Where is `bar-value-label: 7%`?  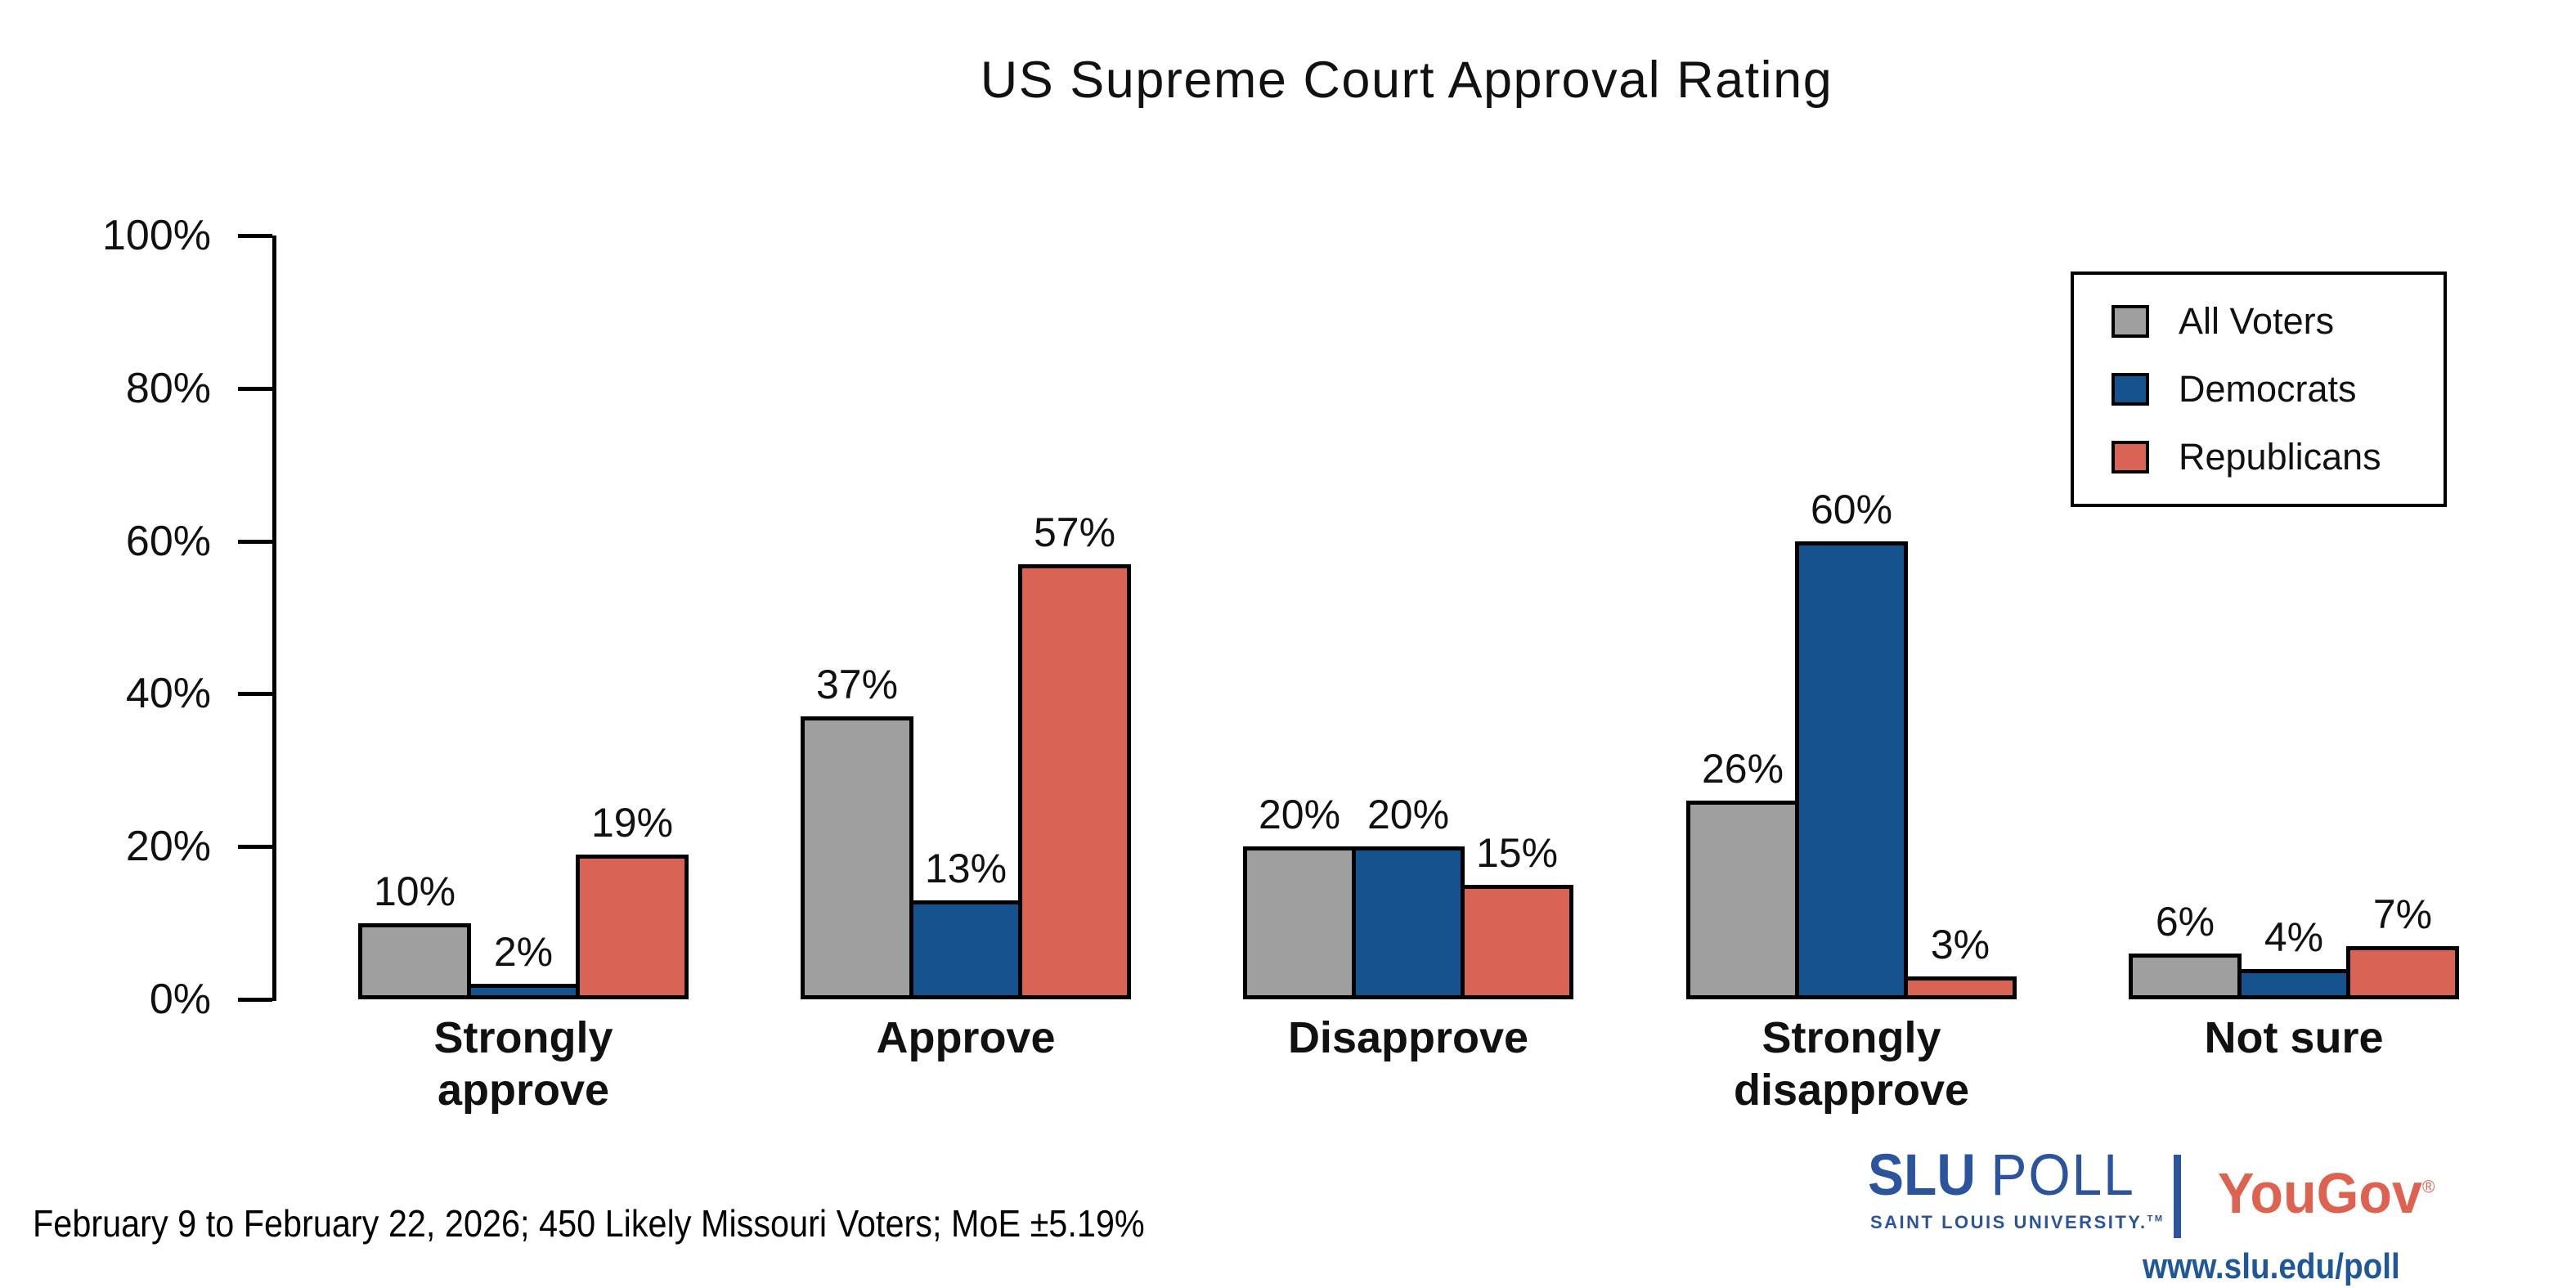
bar-value-label: 7% is located at coordinates (2402, 914).